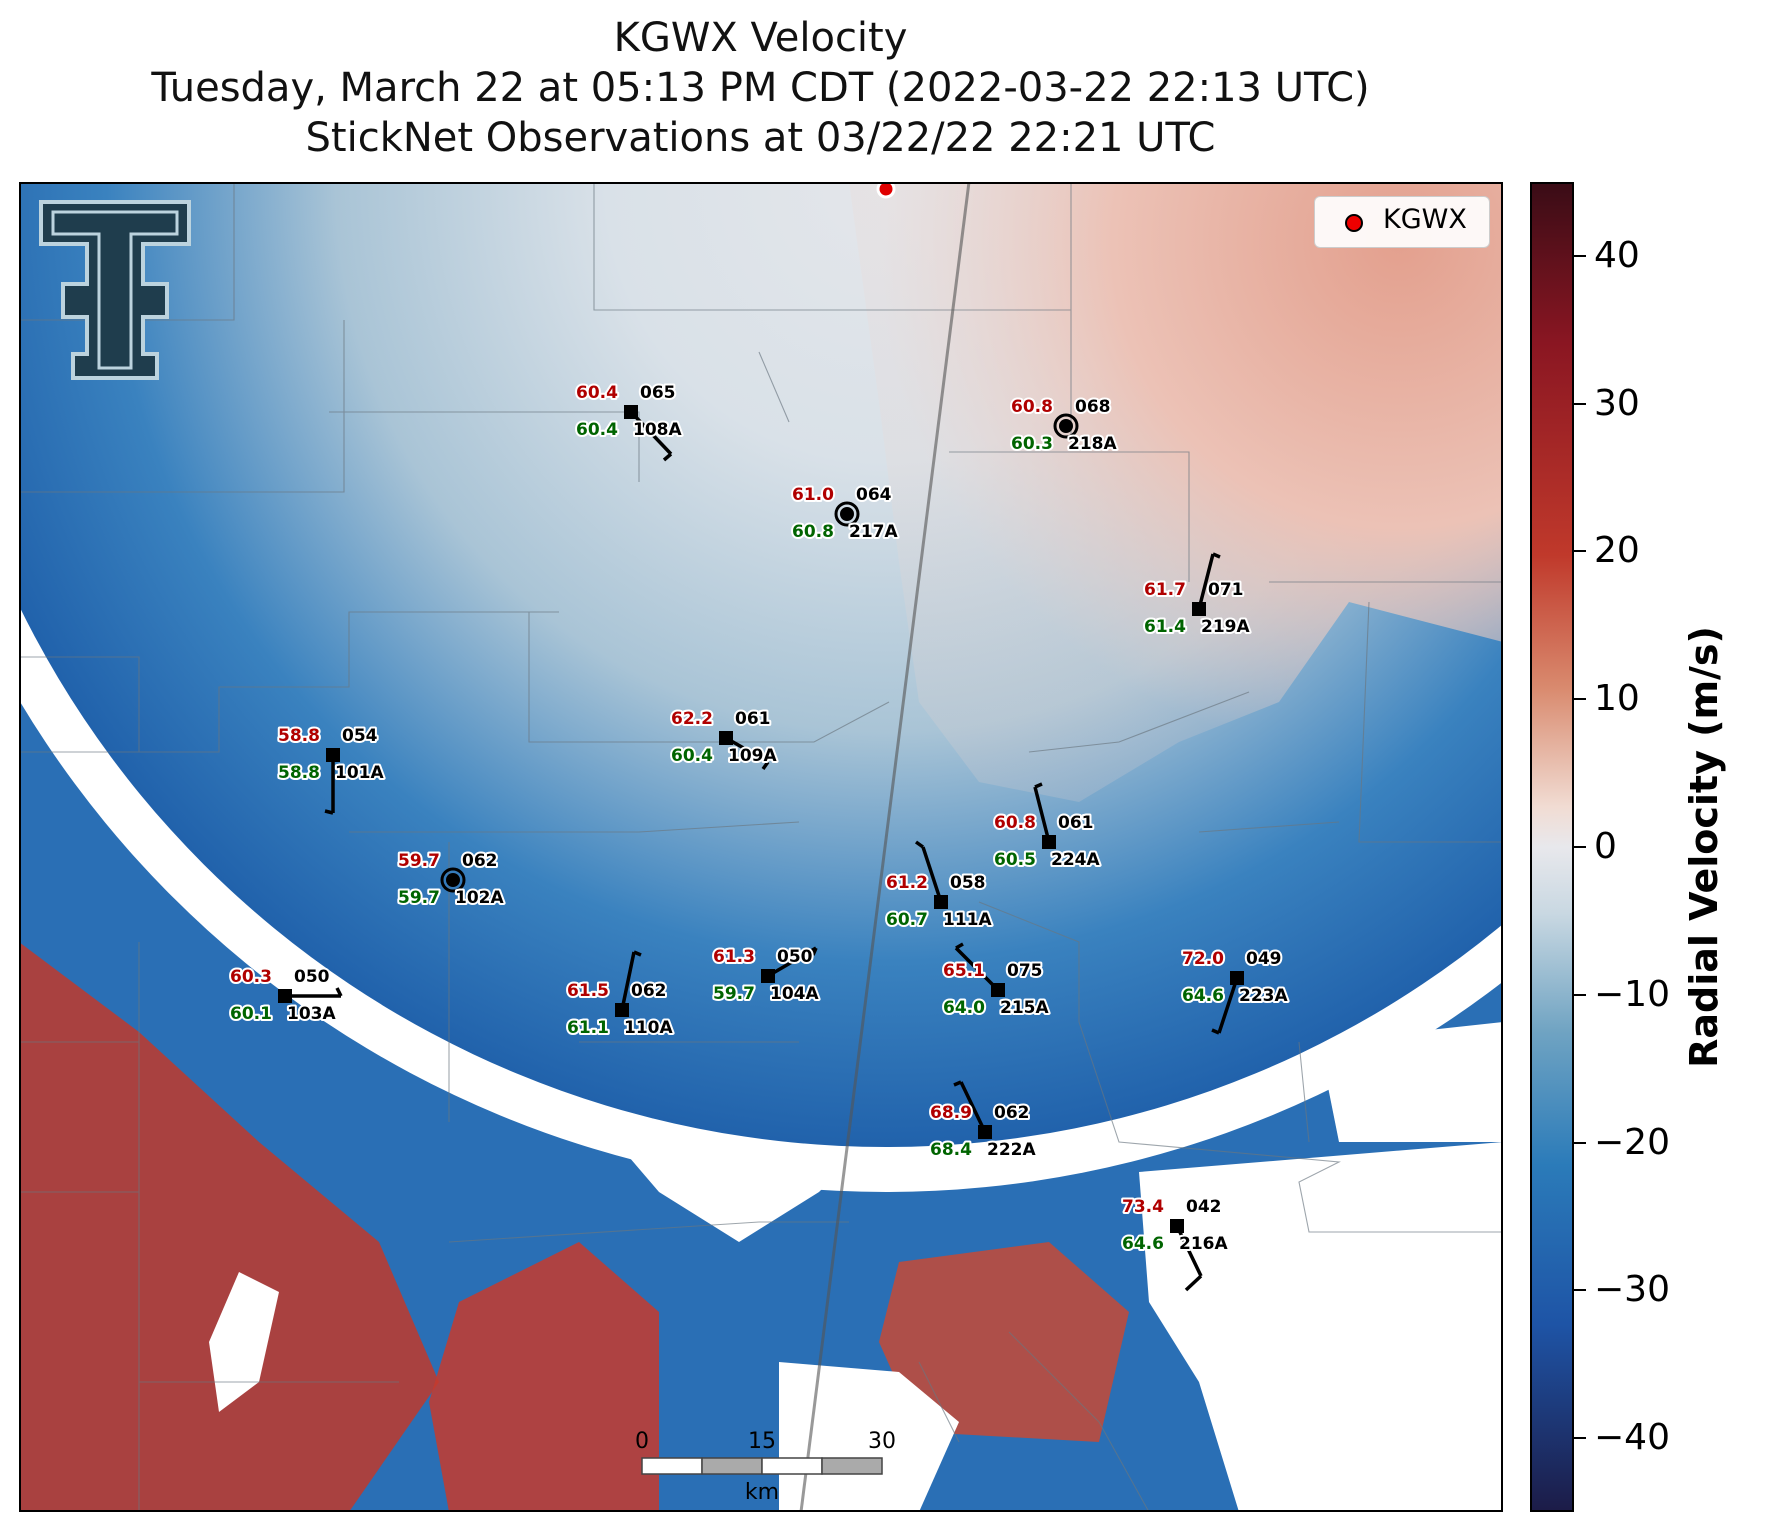  I want to click on station-pressure: 061, so click(1076, 823).